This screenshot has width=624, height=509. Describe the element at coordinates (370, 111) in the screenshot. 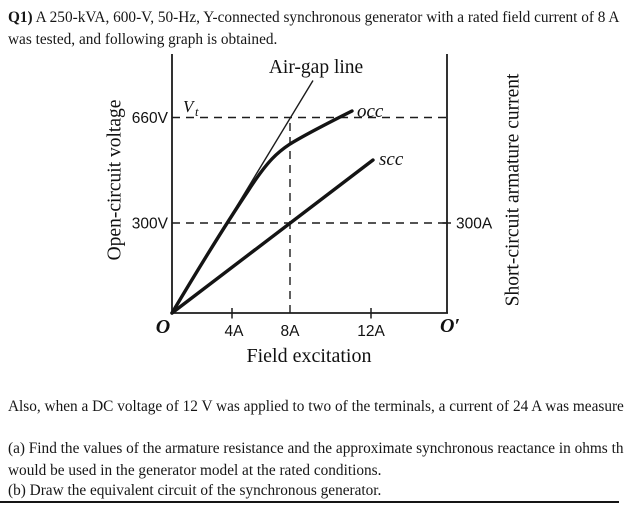

I see `occ-label: occ` at that location.